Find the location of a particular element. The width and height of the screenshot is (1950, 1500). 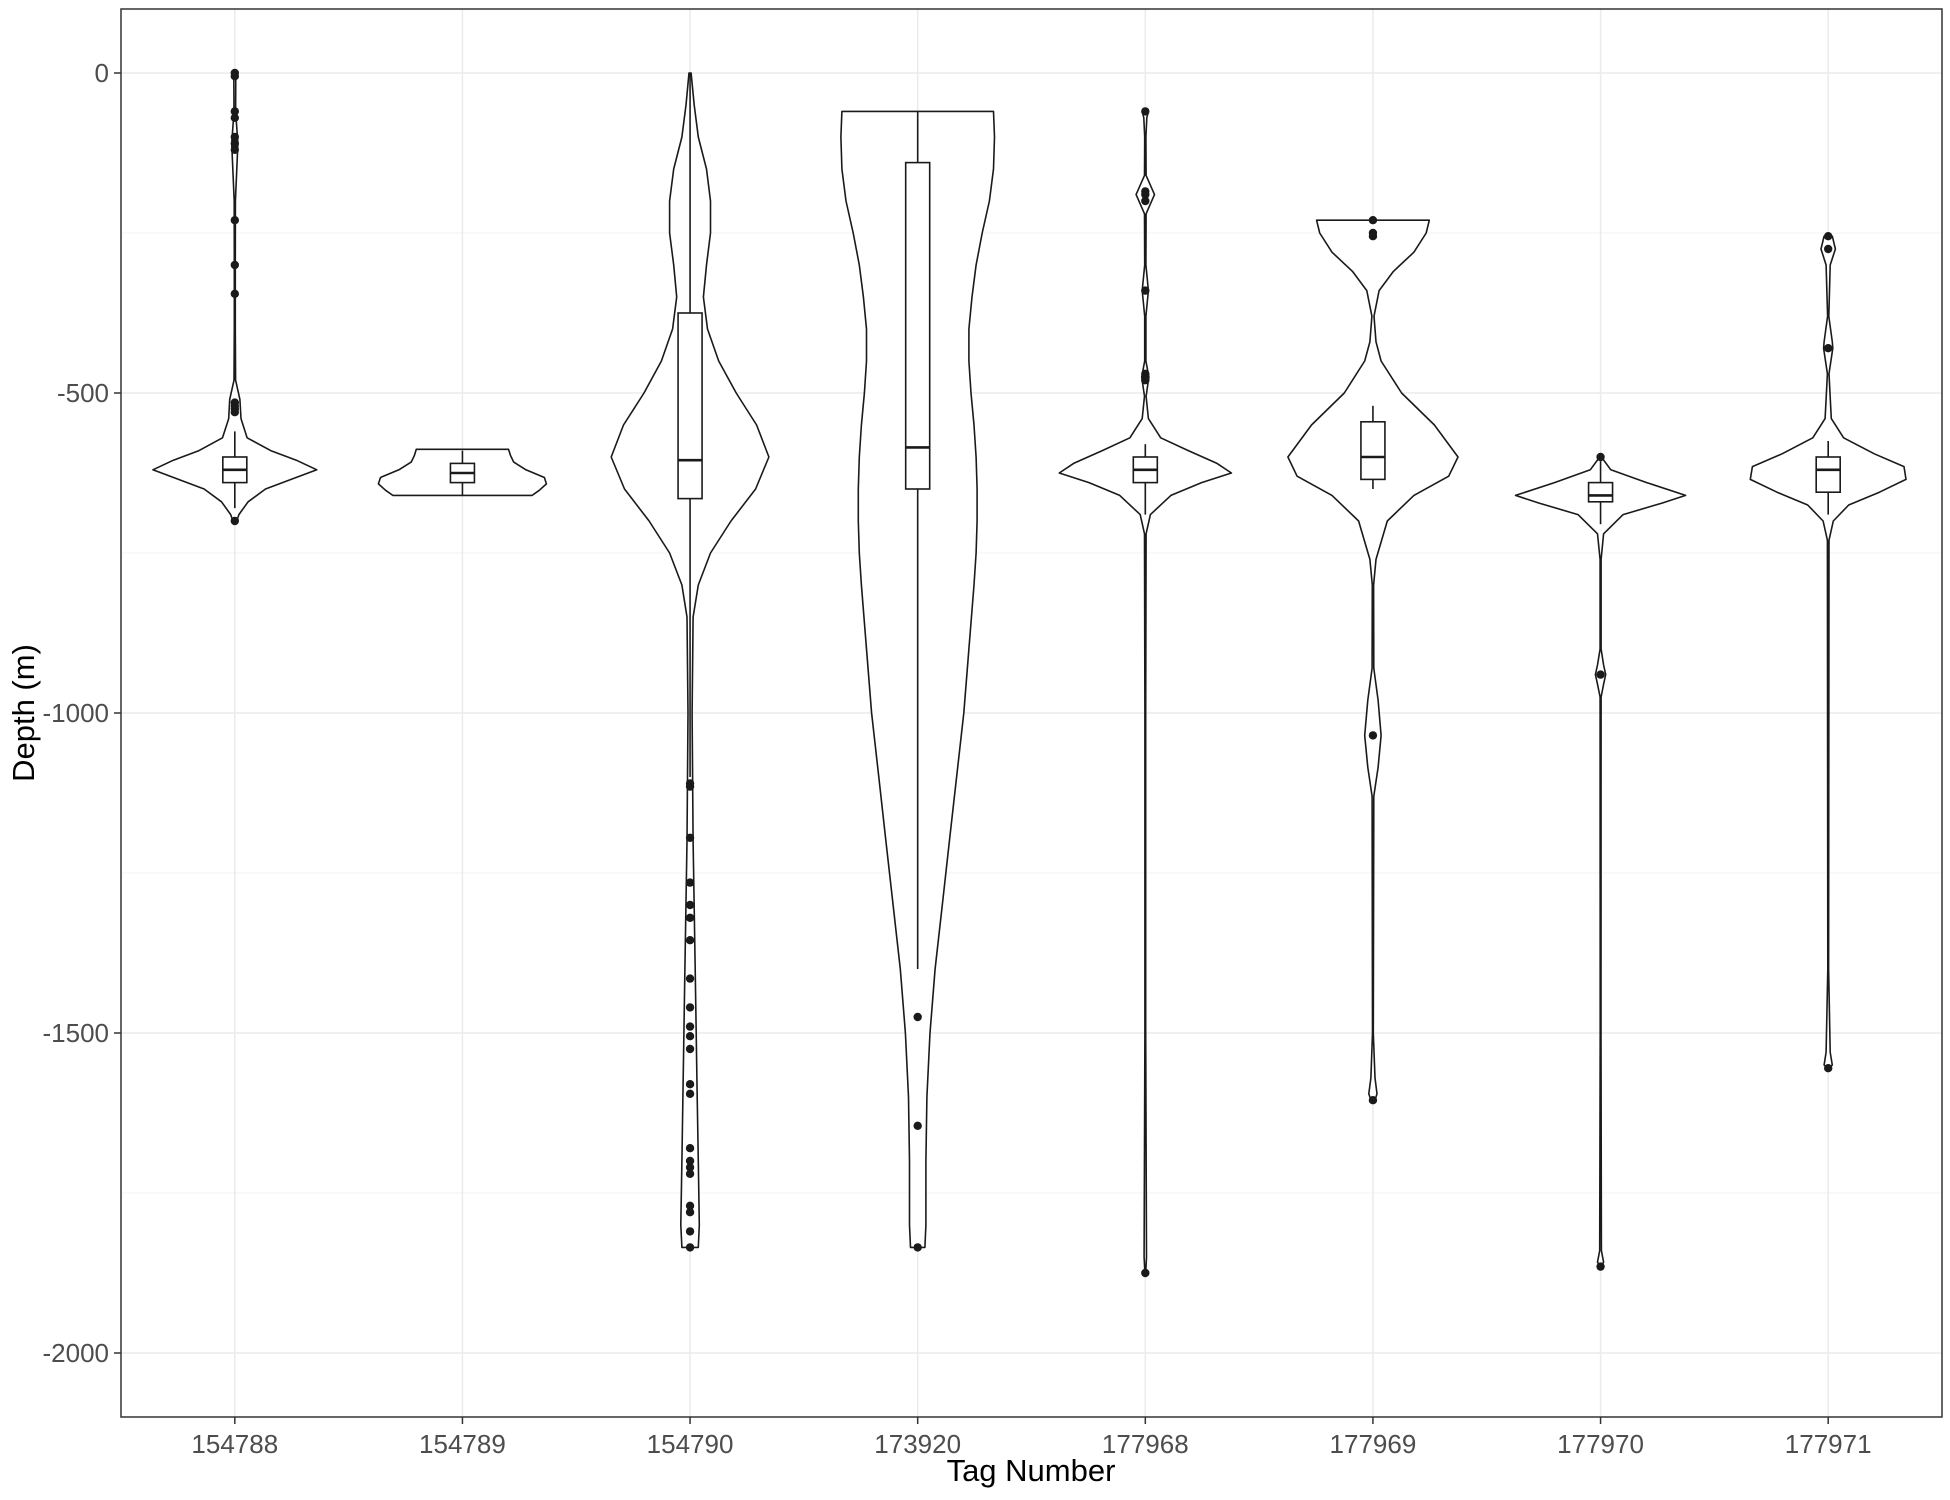

x-tick-label: 177968 is located at coordinates (1145, 1444).